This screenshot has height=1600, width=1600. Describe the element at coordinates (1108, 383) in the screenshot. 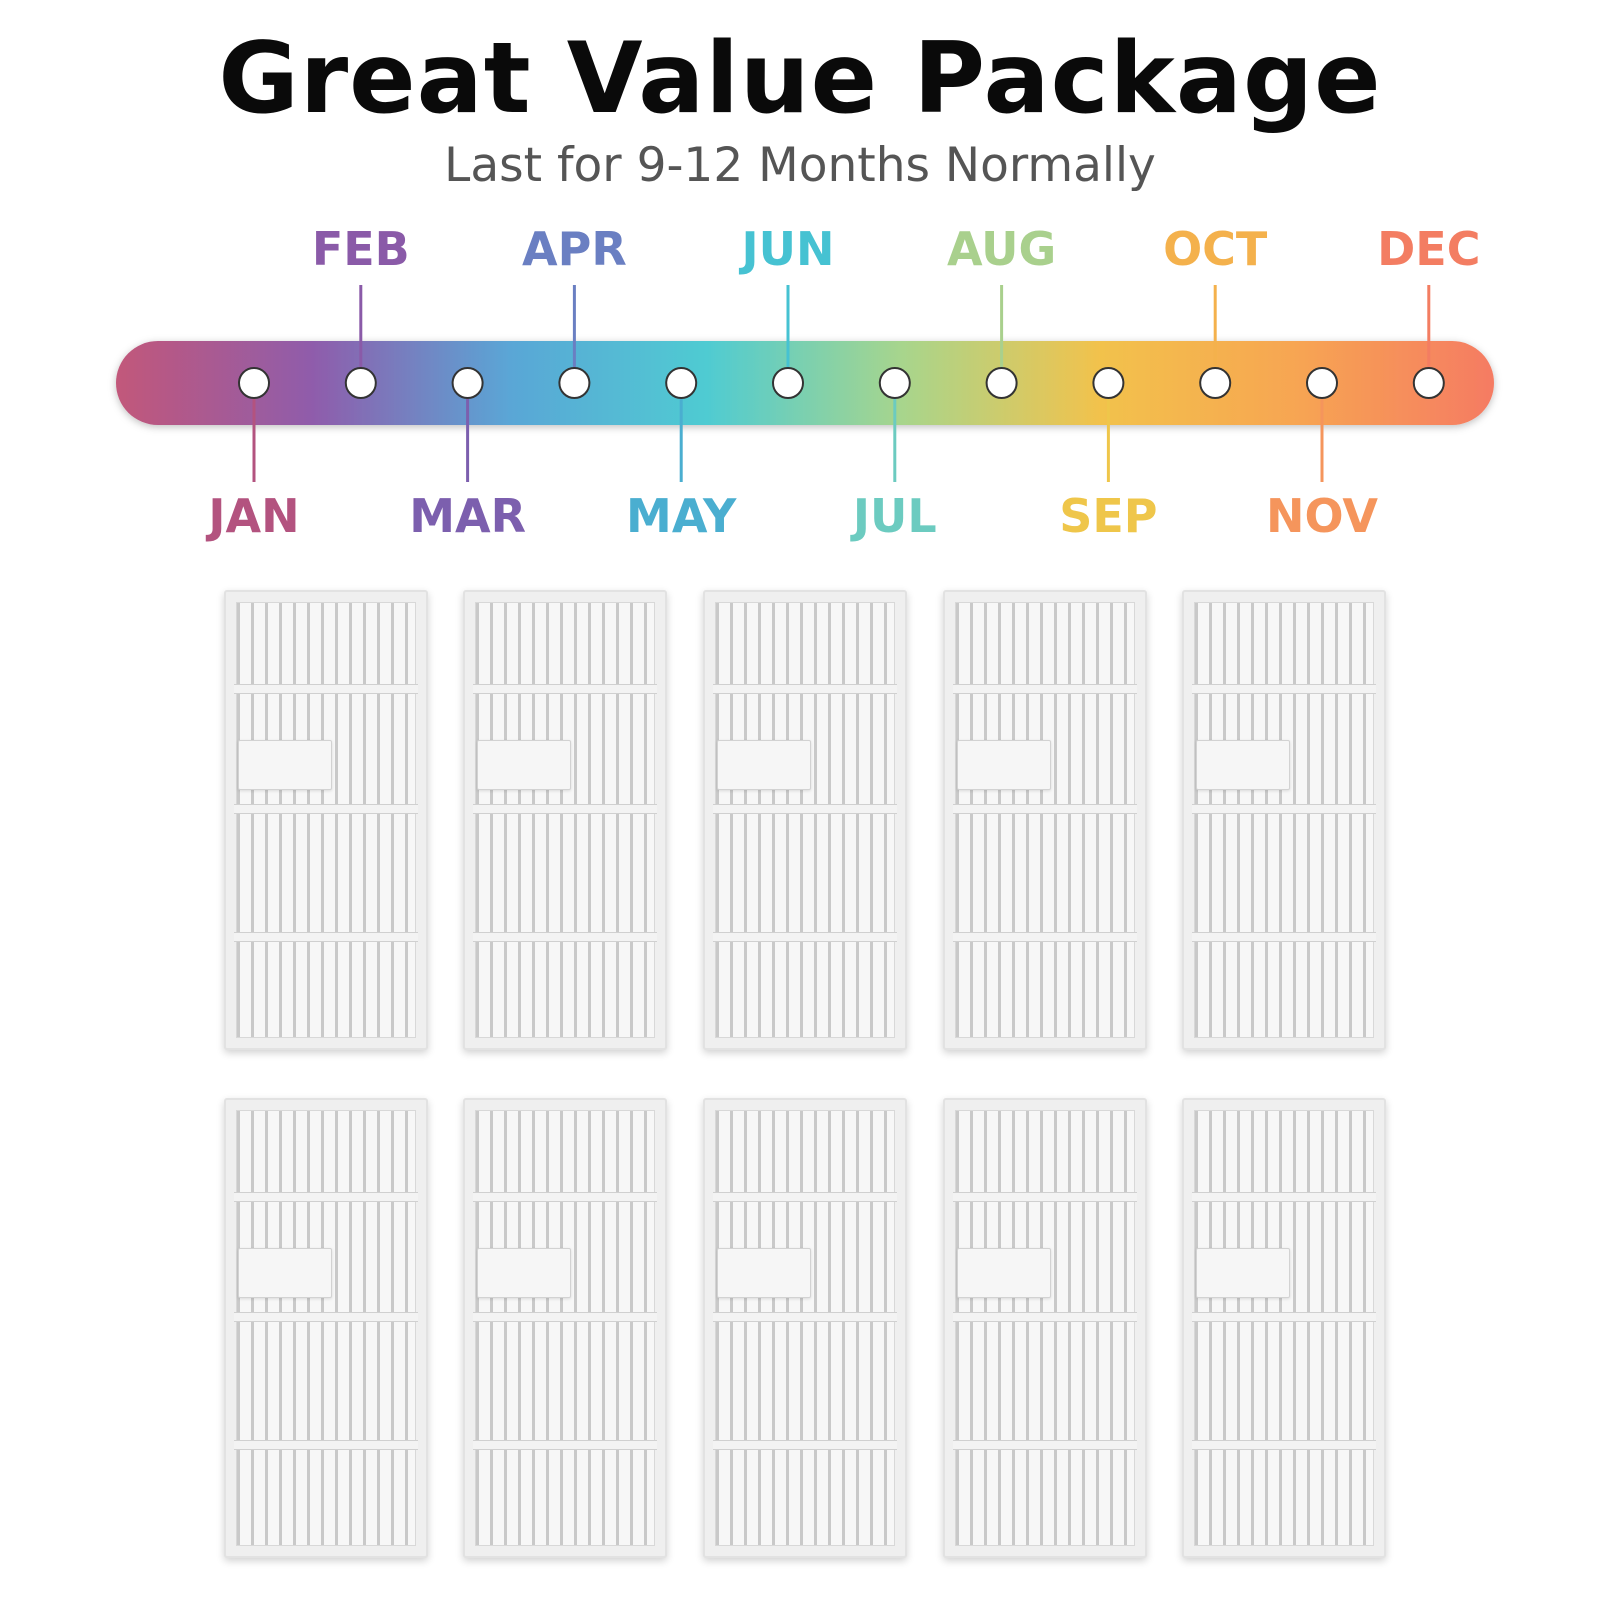

I see `month-dot-sep` at that location.